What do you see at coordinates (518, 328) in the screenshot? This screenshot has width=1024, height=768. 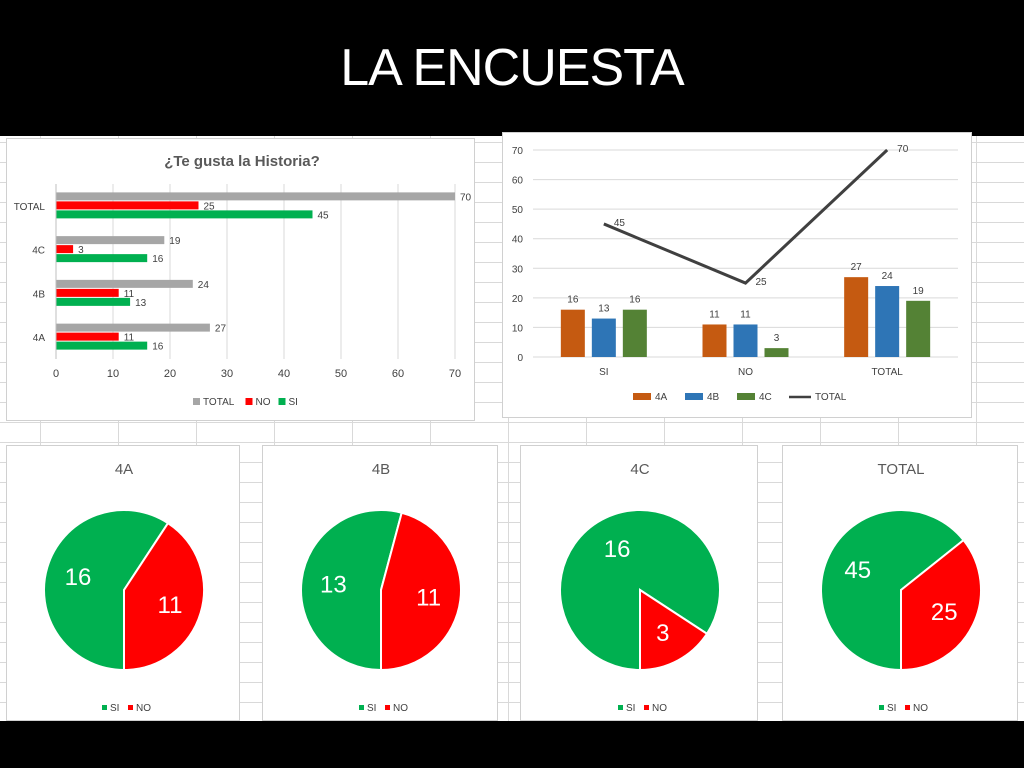 I see `y-tick-label: 10` at bounding box center [518, 328].